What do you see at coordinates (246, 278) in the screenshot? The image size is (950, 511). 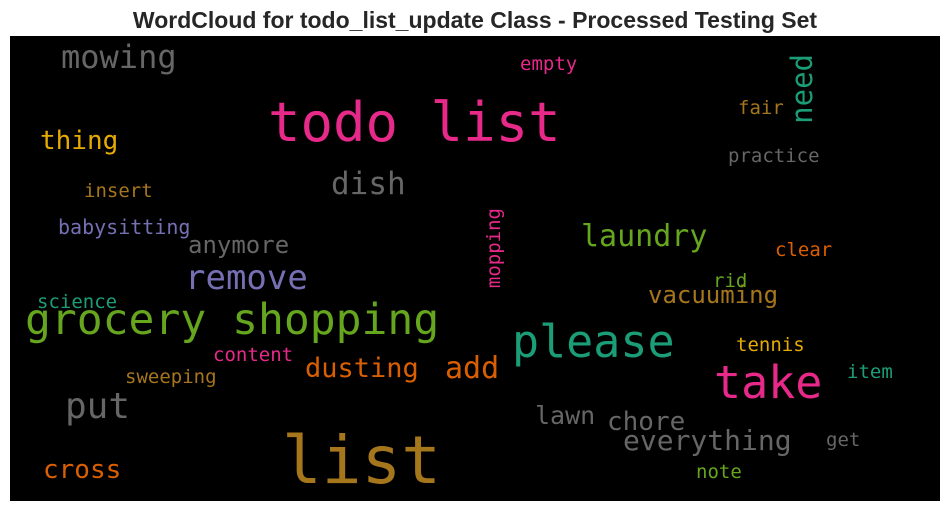 I see `word-remove: remove` at bounding box center [246, 278].